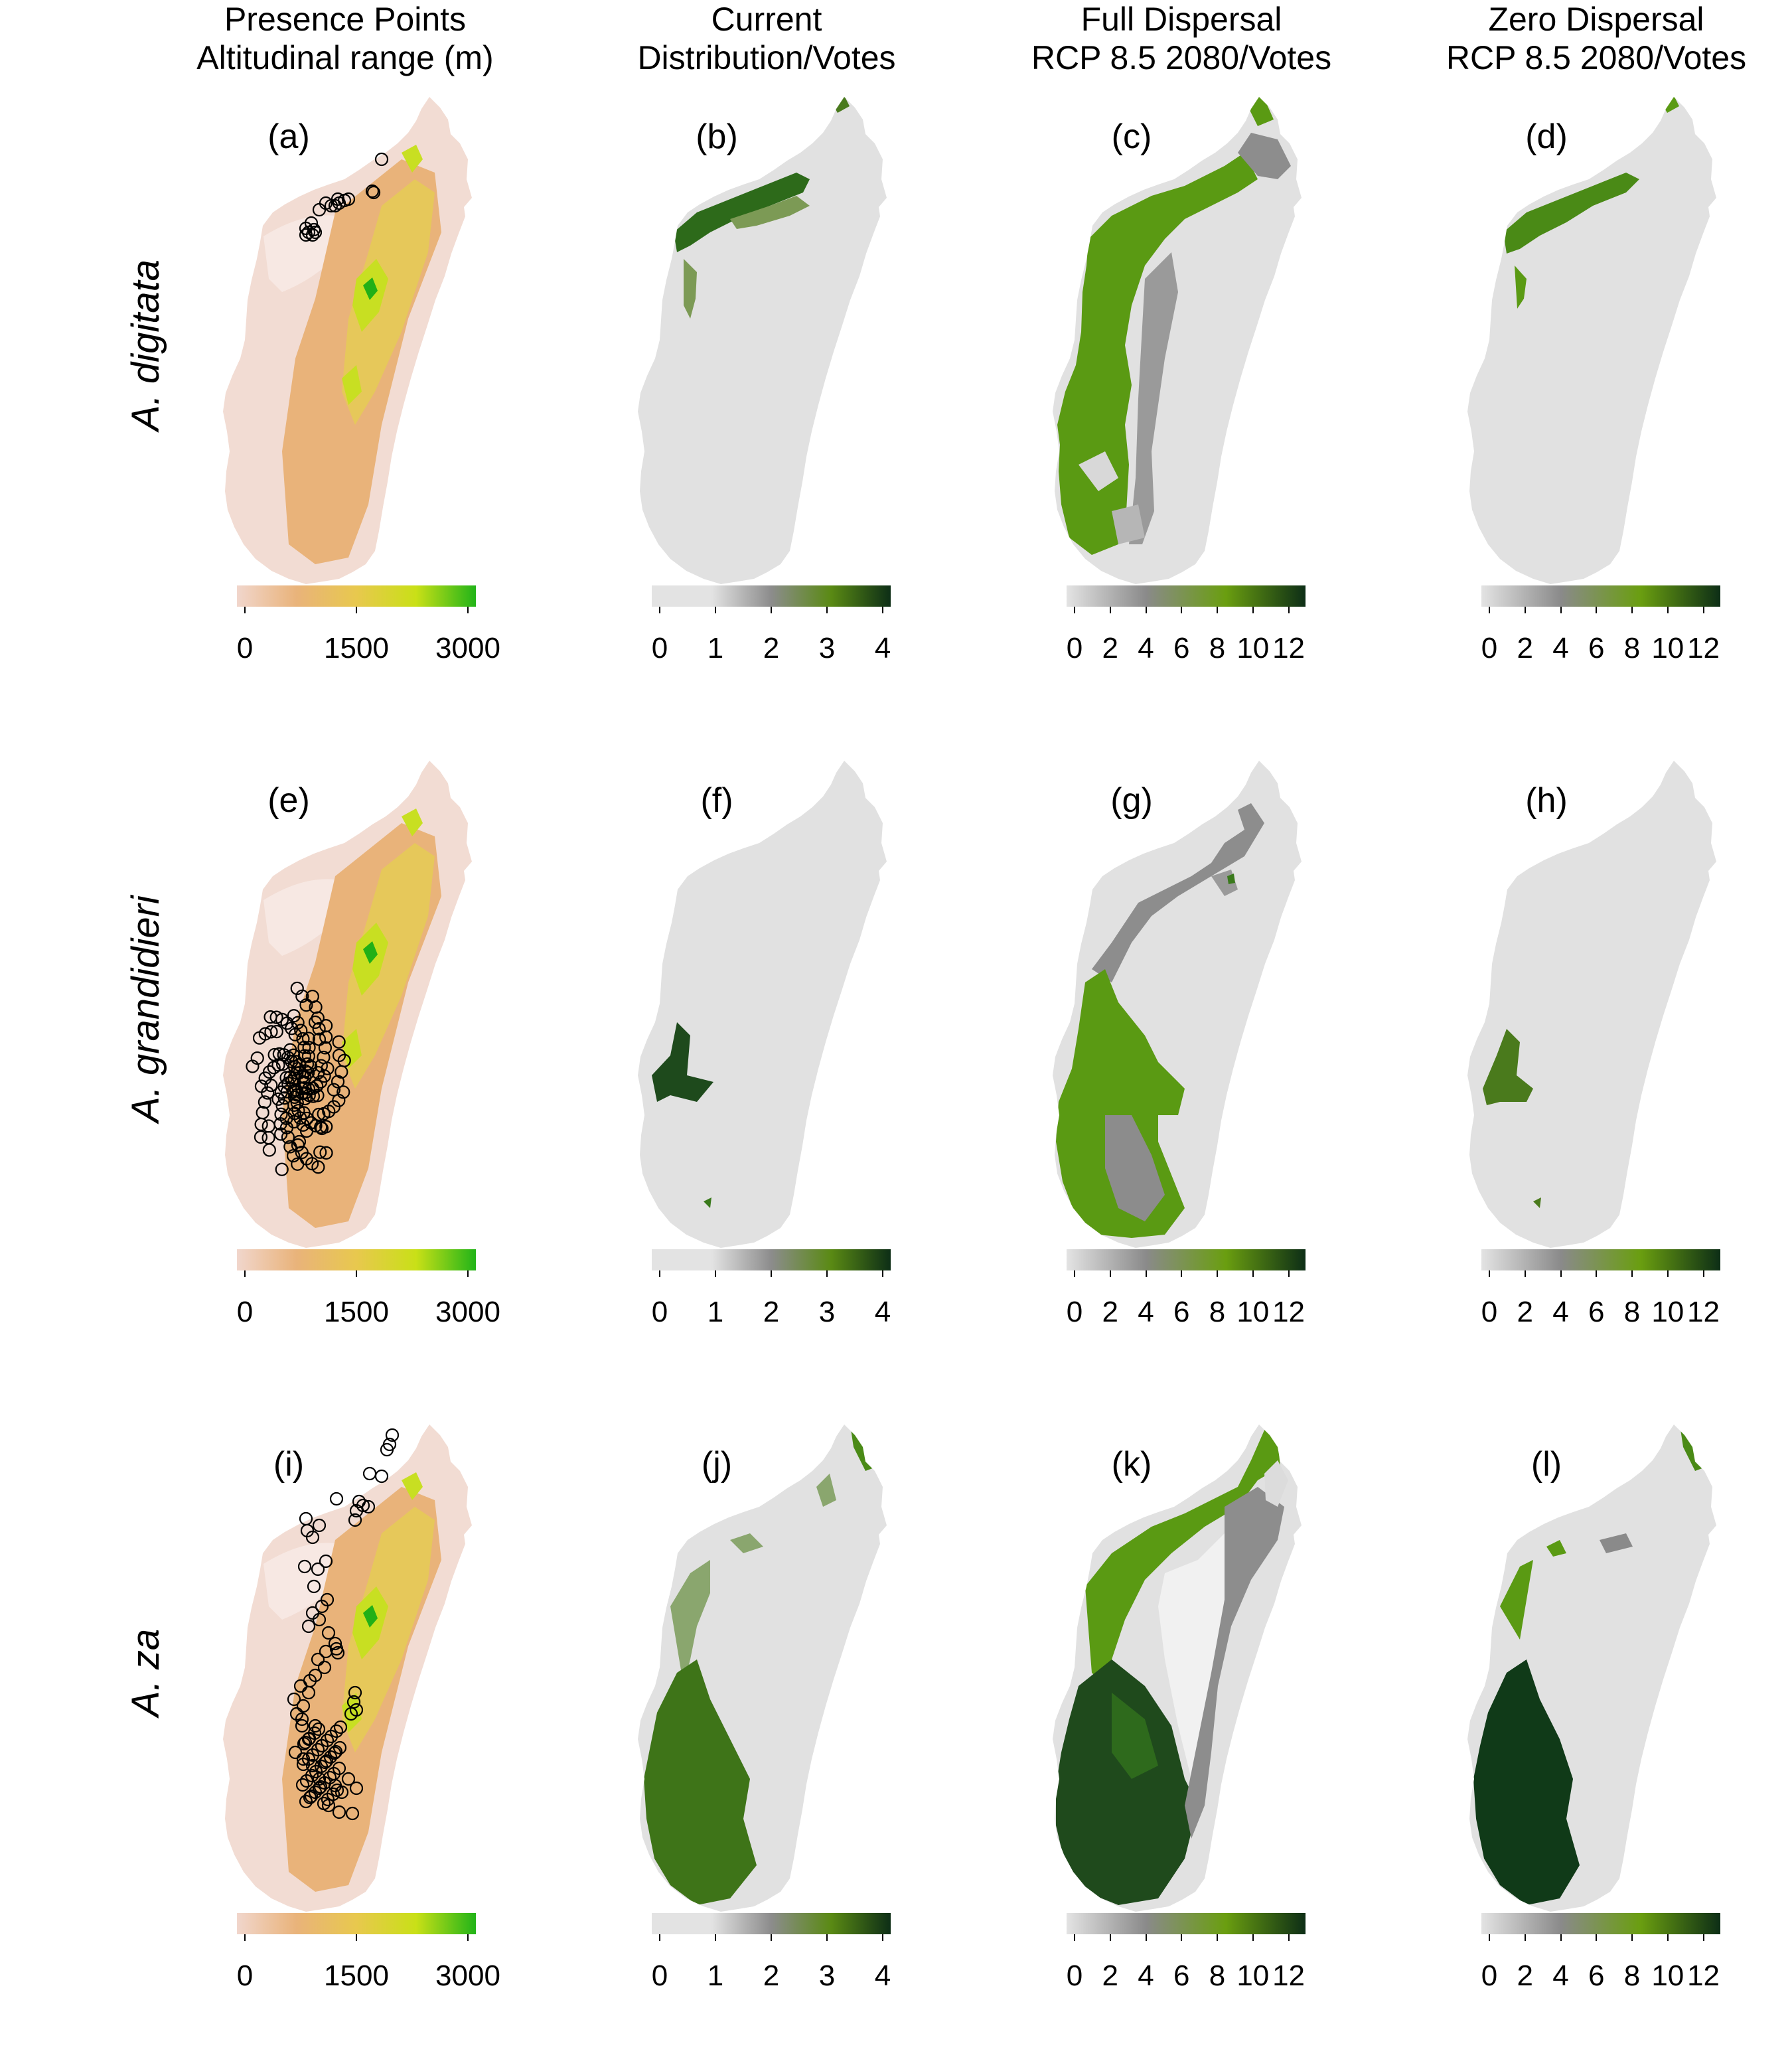  I want to click on map-panel: (k) 0 2 4 6 8 10 12, so click(1211, 1739).